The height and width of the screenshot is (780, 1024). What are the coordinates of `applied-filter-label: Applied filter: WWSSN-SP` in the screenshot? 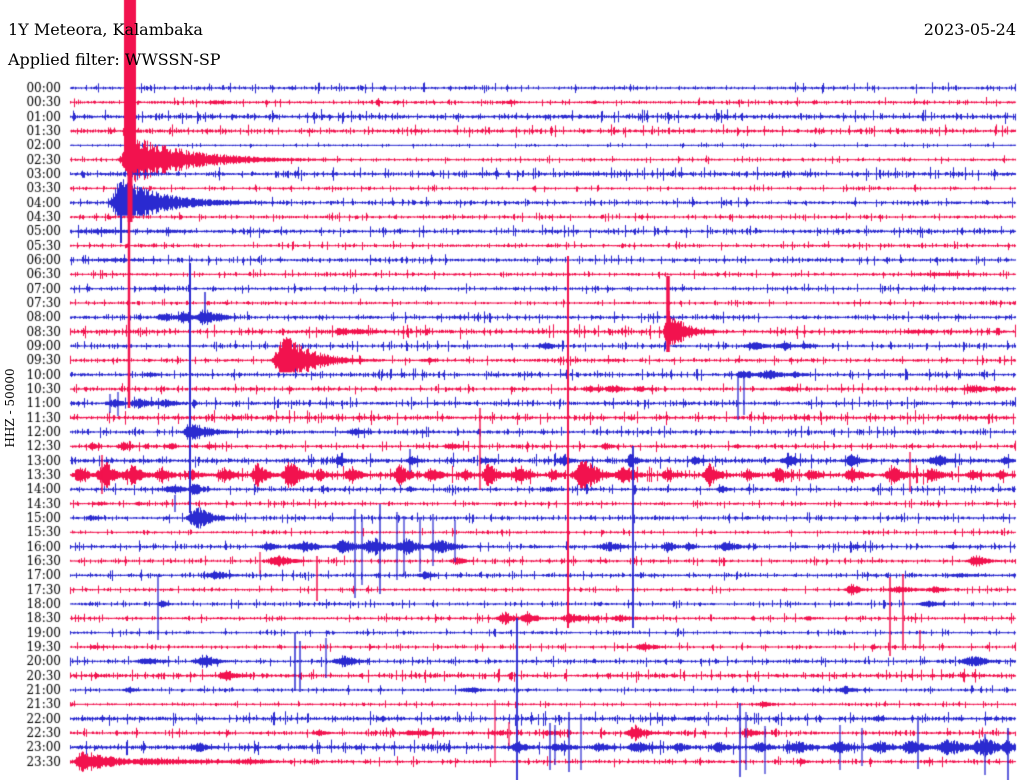 It's located at (114, 59).